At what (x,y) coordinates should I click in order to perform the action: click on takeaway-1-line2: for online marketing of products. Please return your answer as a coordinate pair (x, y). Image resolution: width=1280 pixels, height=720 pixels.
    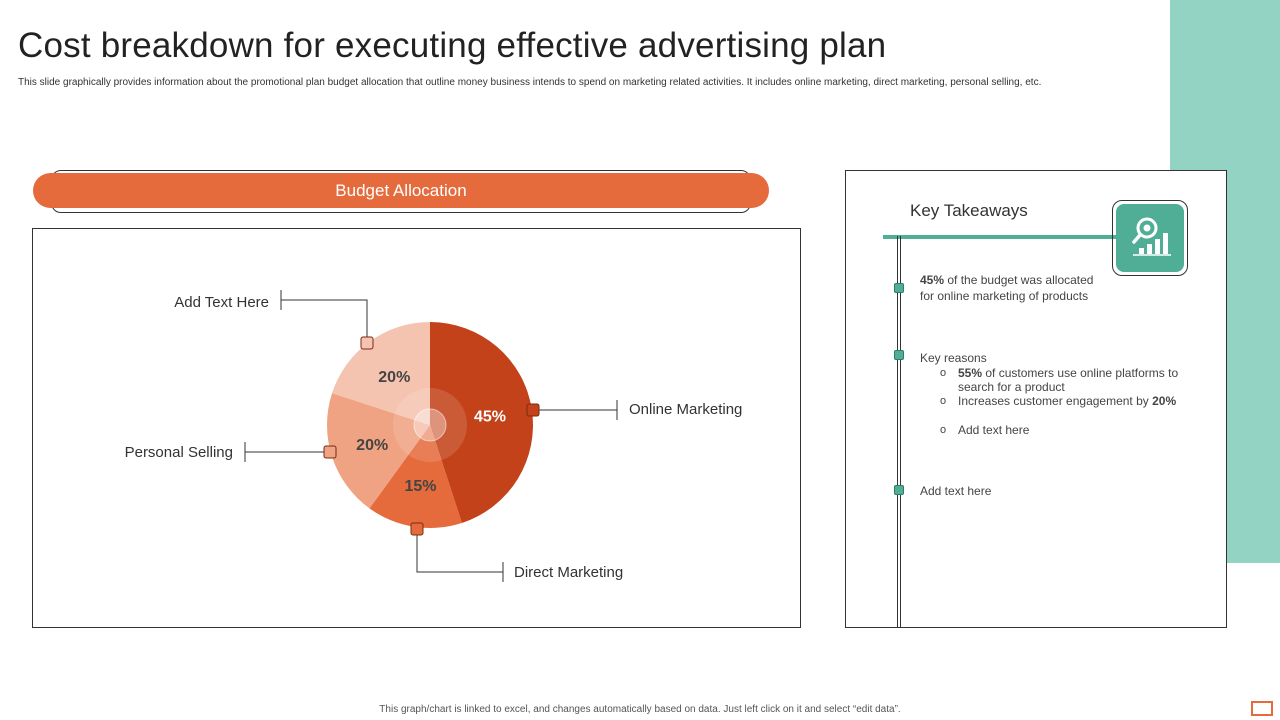
    Looking at the image, I should click on (1004, 296).